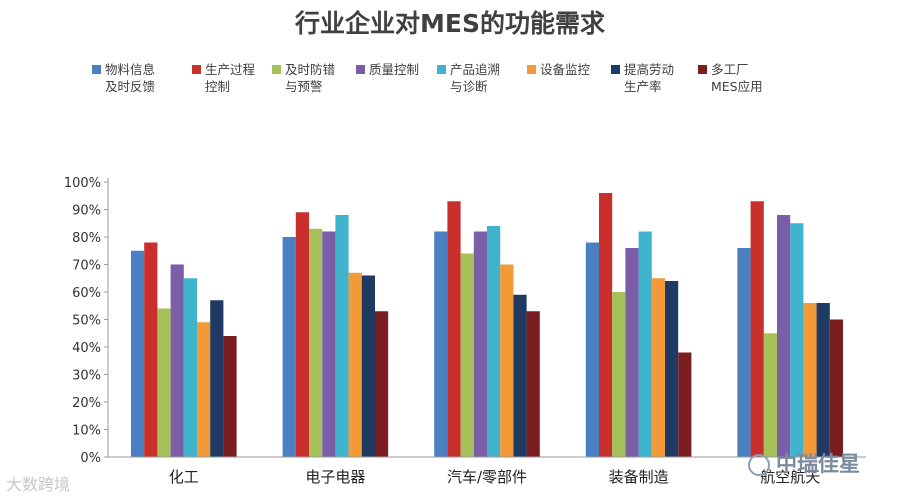  What do you see at coordinates (449, 23) in the screenshot?
I see `chart-title: 行业企业对MES的功能需求` at bounding box center [449, 23].